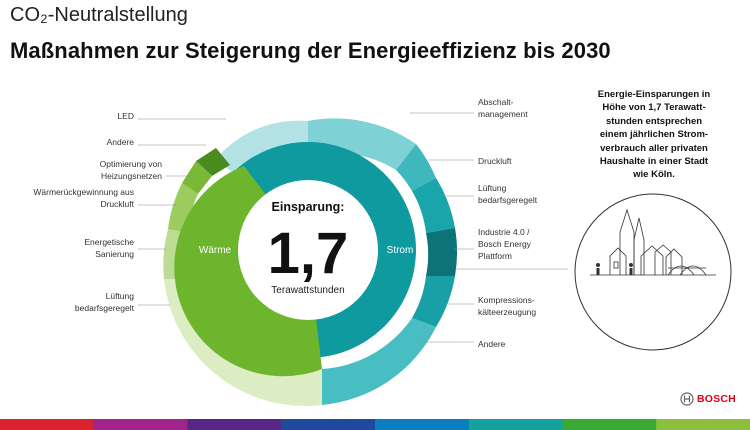 This screenshot has width=750, height=430. Describe the element at coordinates (433, 301) in the screenshot. I see `segment-outer-kompression` at that location.